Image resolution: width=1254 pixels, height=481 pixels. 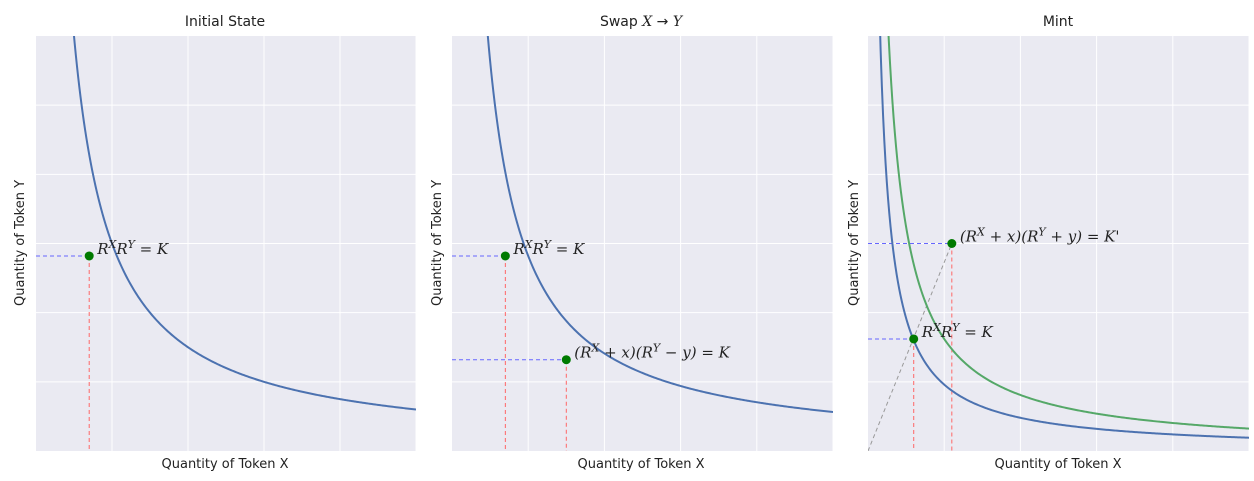 What do you see at coordinates (1040, 235) in the screenshot?
I see `point-label: (RX + x)(RY + y) = K'` at bounding box center [1040, 235].